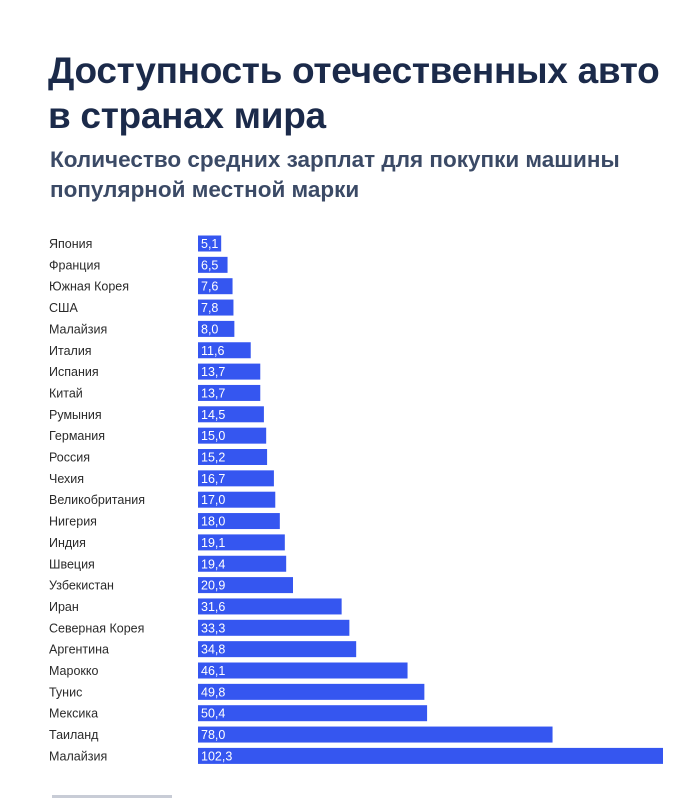 The image size is (695, 800). Describe the element at coordinates (73, 671) in the screenshot. I see `category-label: Марокко` at that location.